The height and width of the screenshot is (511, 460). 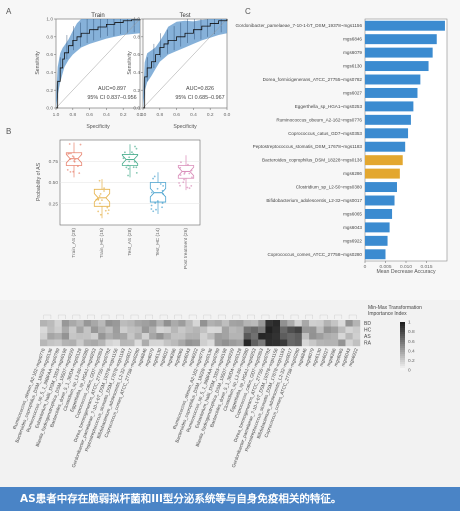 What do you see at coordinates (156, 357) in the screenshot?
I see `heatmap-column-label: mgs6130` at bounding box center [156, 357].